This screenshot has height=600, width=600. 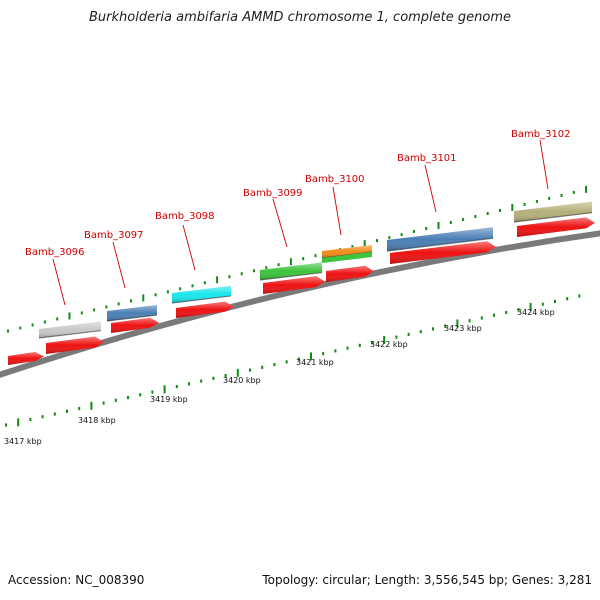 I want to click on scale-label: 3417 kbp, so click(x=23, y=441).